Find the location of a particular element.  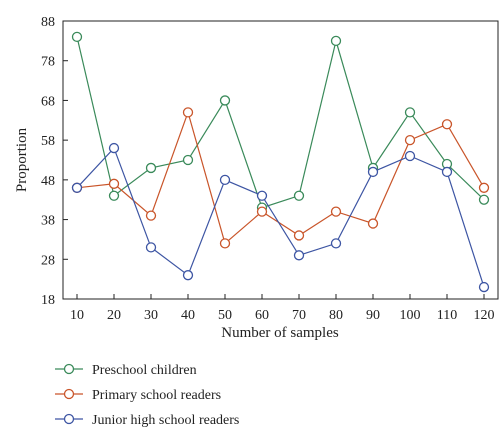

y-tick-label: 88 is located at coordinates (48, 22).